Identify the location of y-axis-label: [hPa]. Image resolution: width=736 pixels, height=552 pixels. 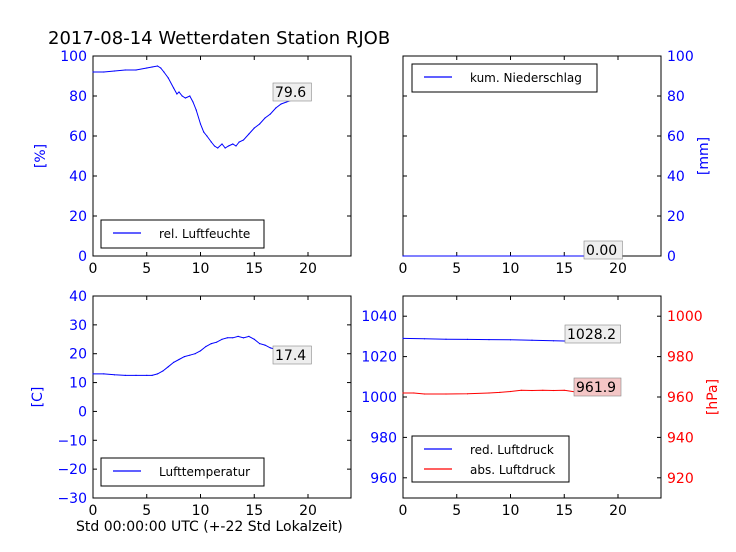
(713, 397).